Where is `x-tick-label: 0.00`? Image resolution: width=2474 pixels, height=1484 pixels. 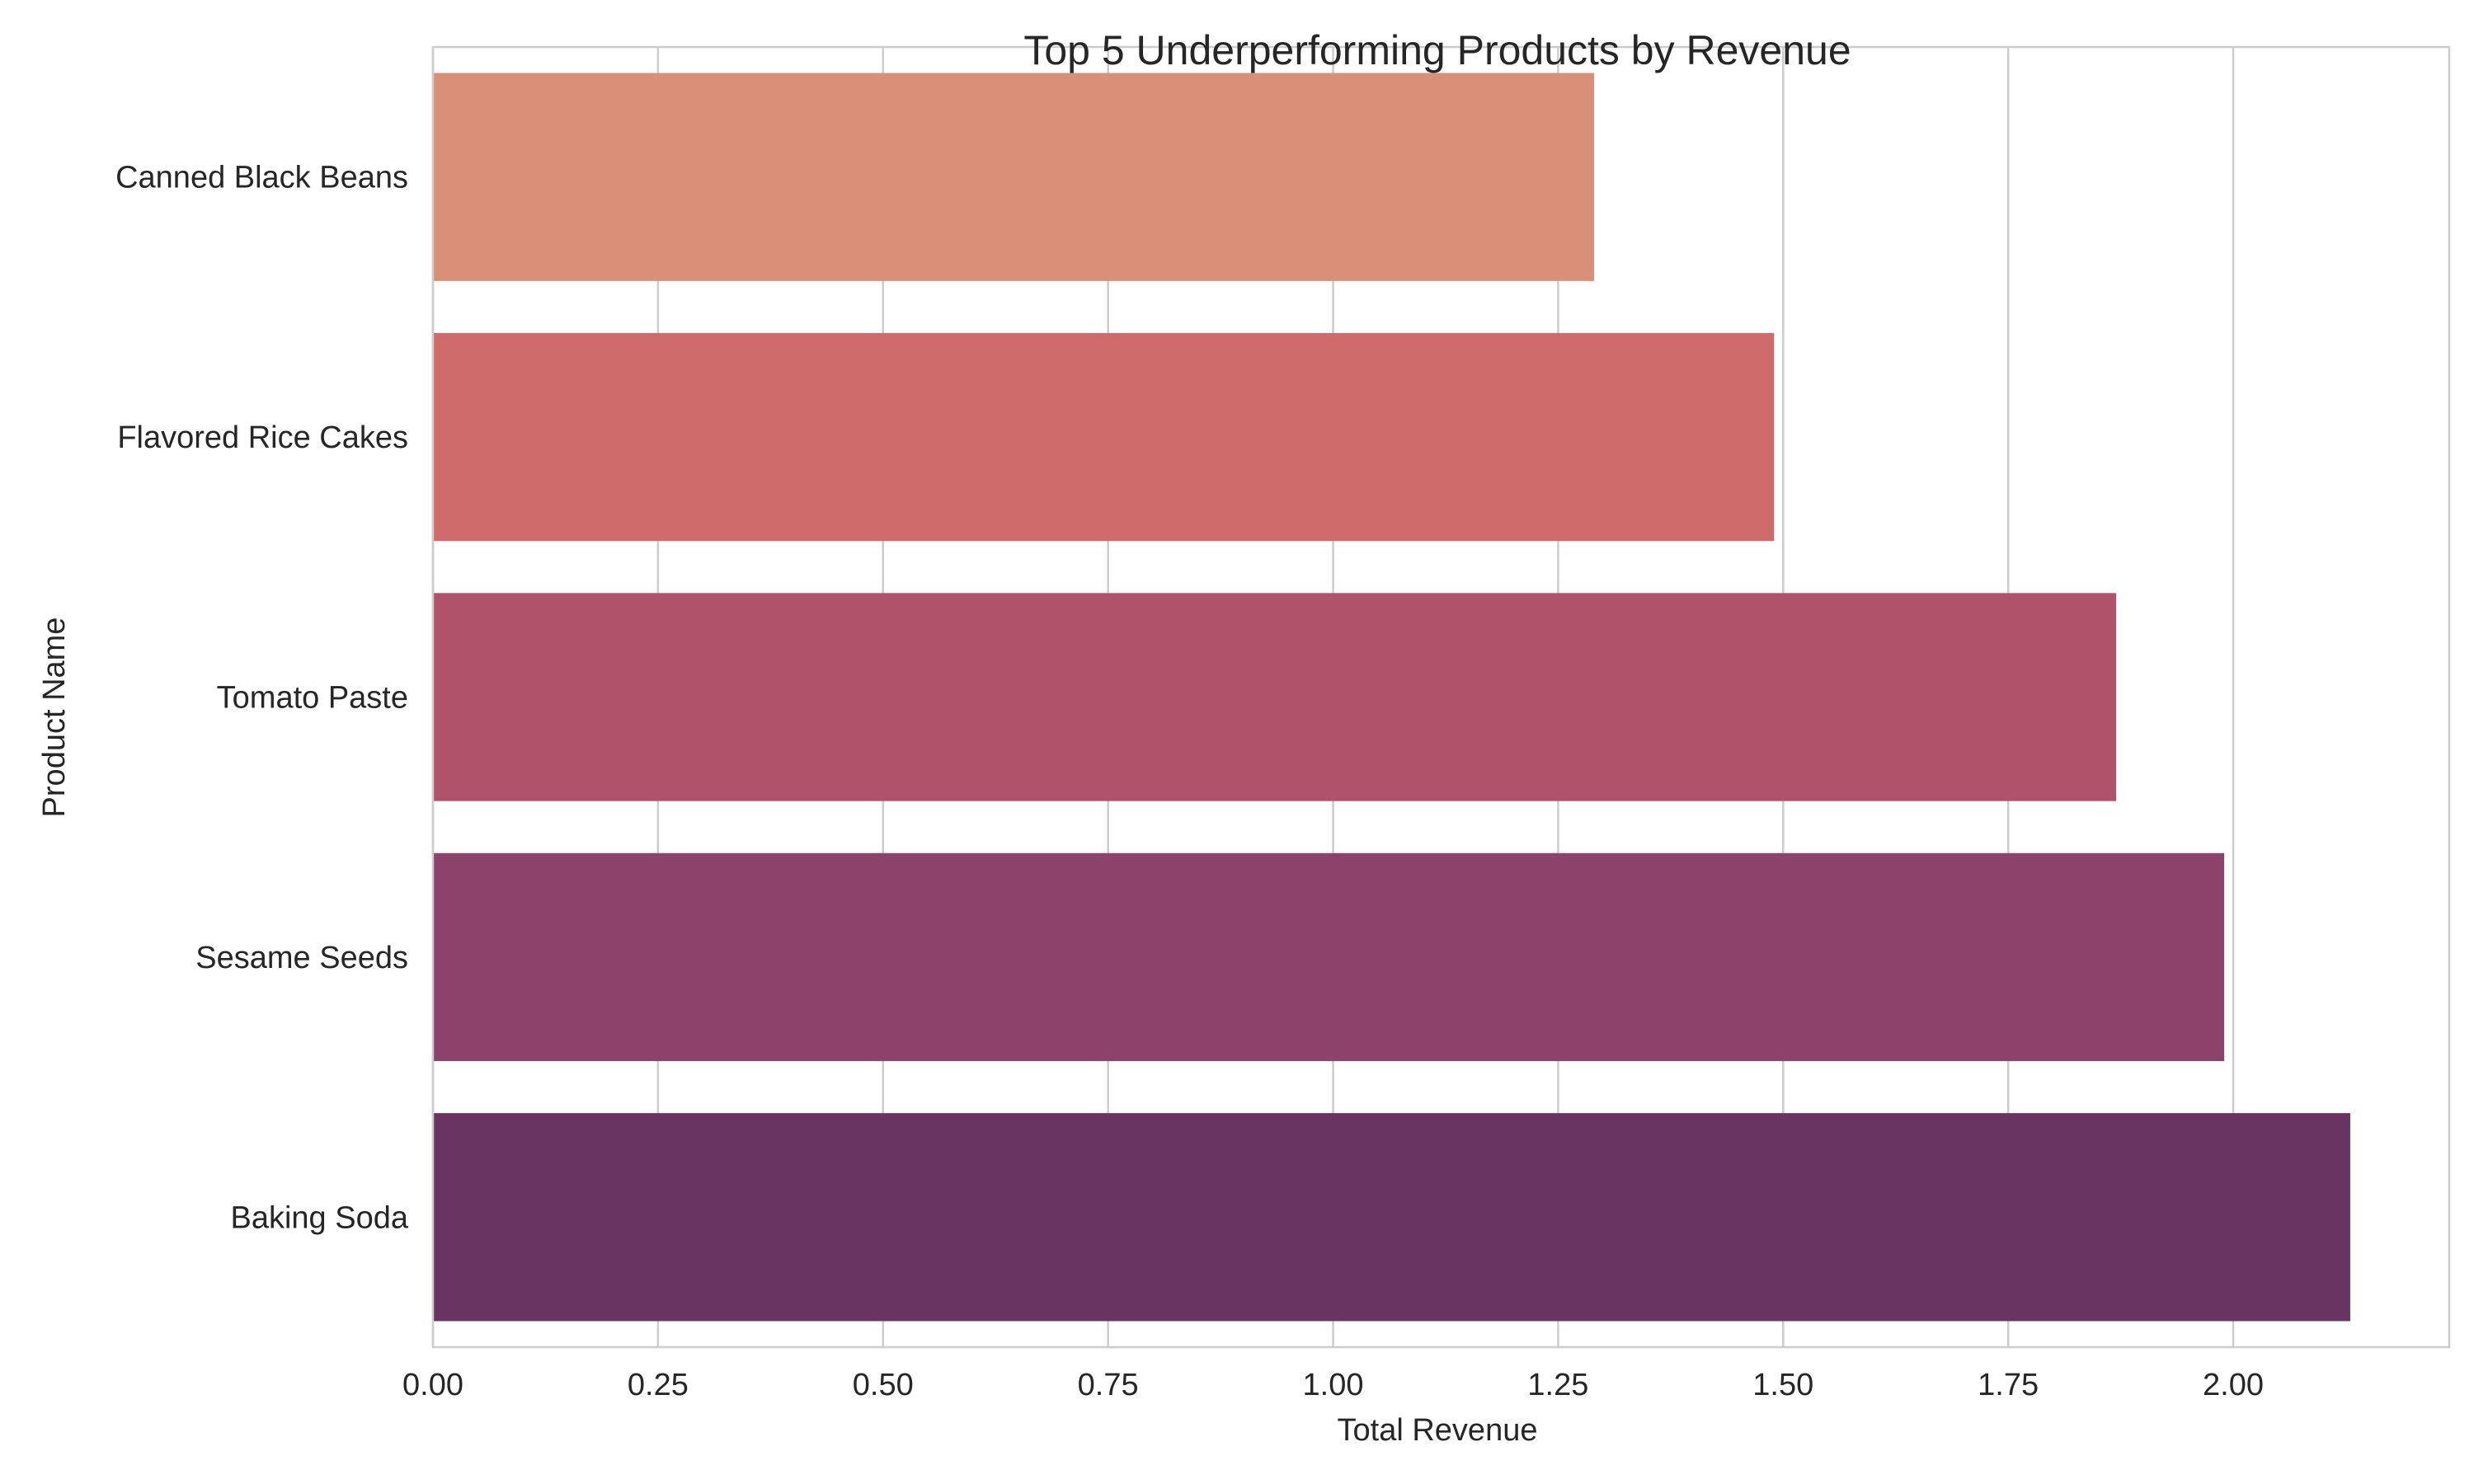 x-tick-label: 0.00 is located at coordinates (432, 1385).